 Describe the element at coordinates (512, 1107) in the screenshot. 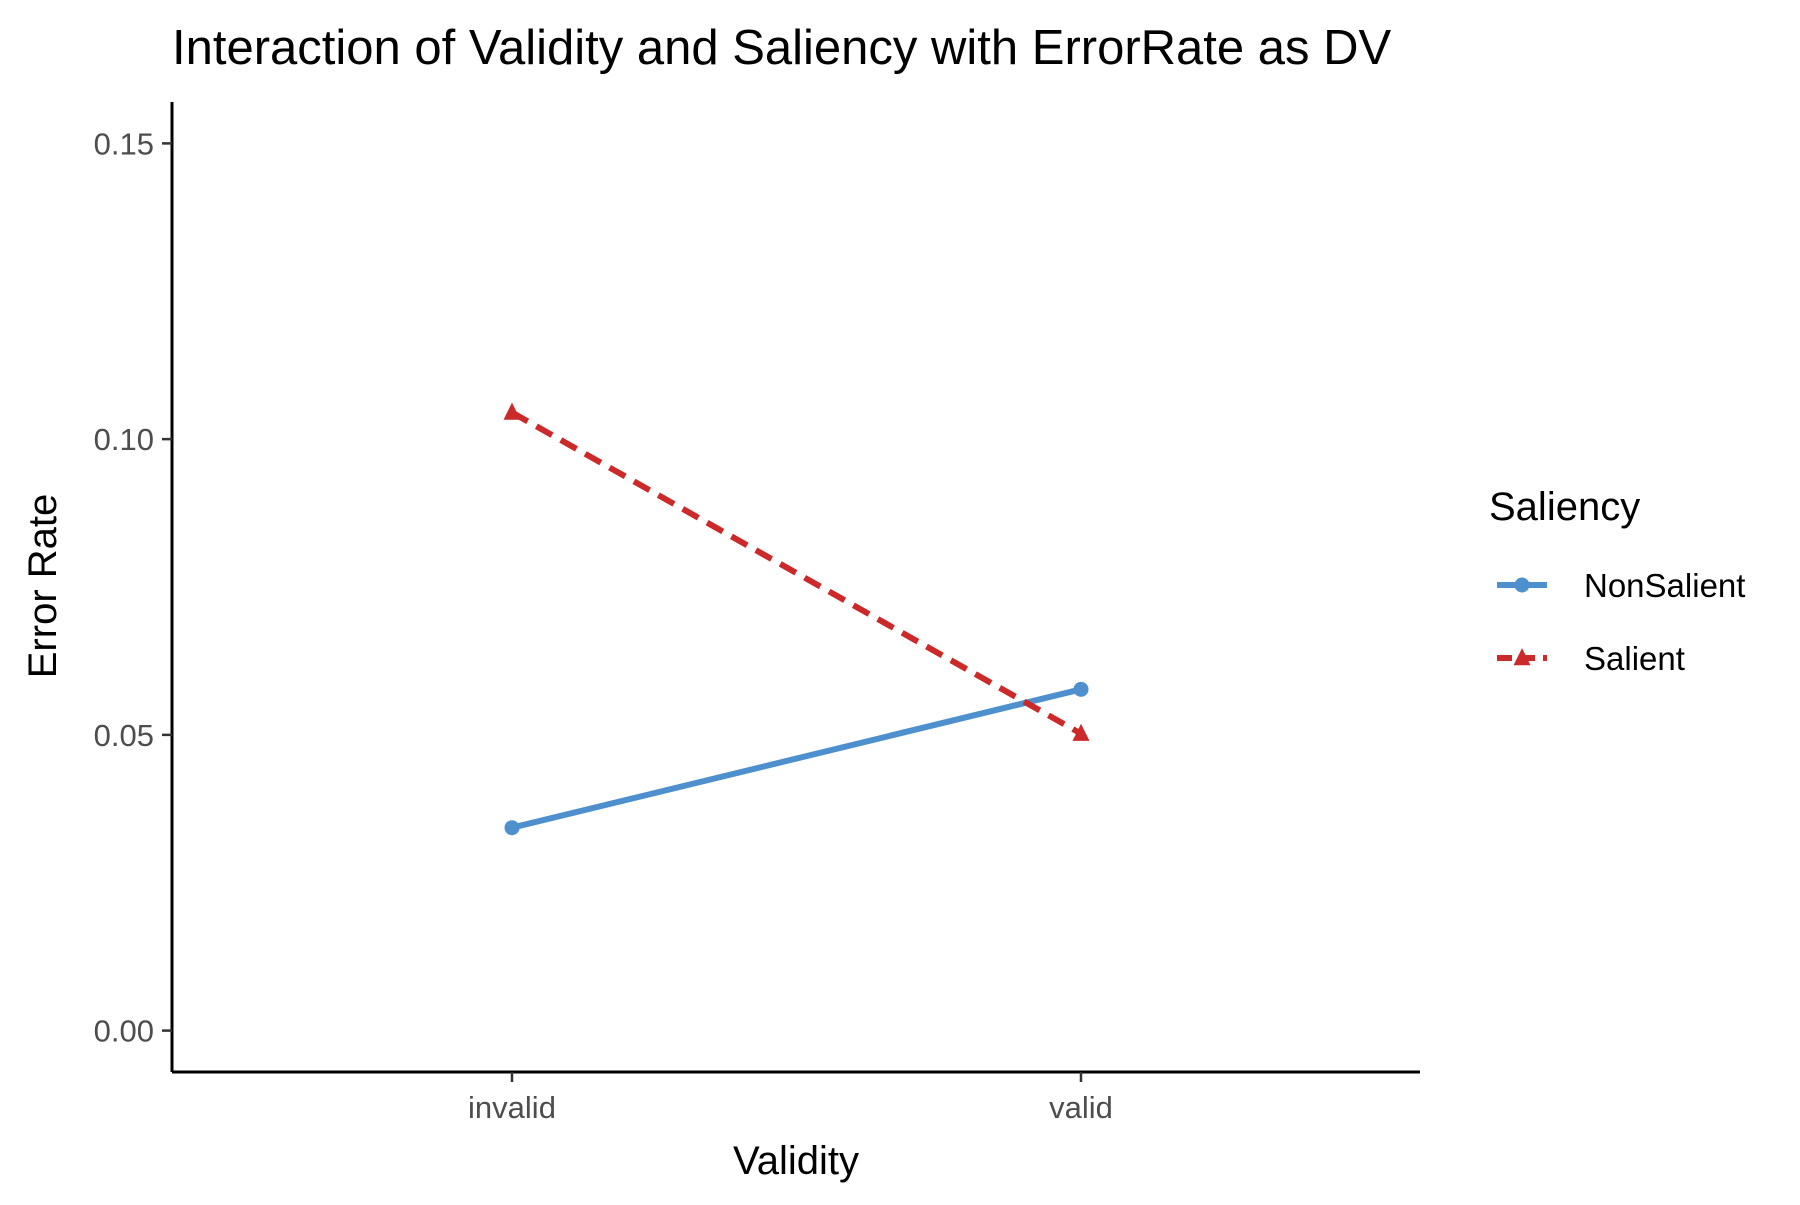

I see `x-tick-label: invalid` at that location.